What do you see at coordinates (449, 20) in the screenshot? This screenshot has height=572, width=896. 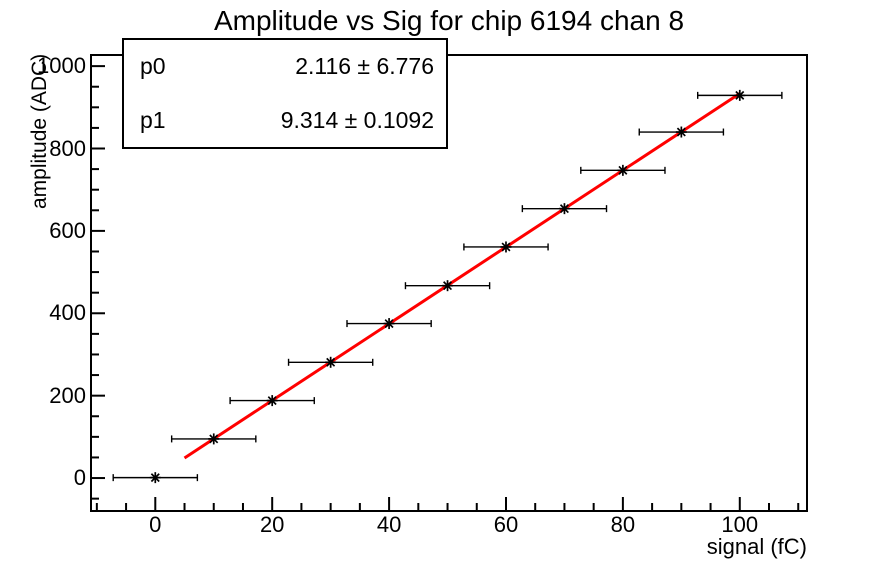 I see `chart-title: Amplitude vs Sig for chip 6194 chan 8` at bounding box center [449, 20].